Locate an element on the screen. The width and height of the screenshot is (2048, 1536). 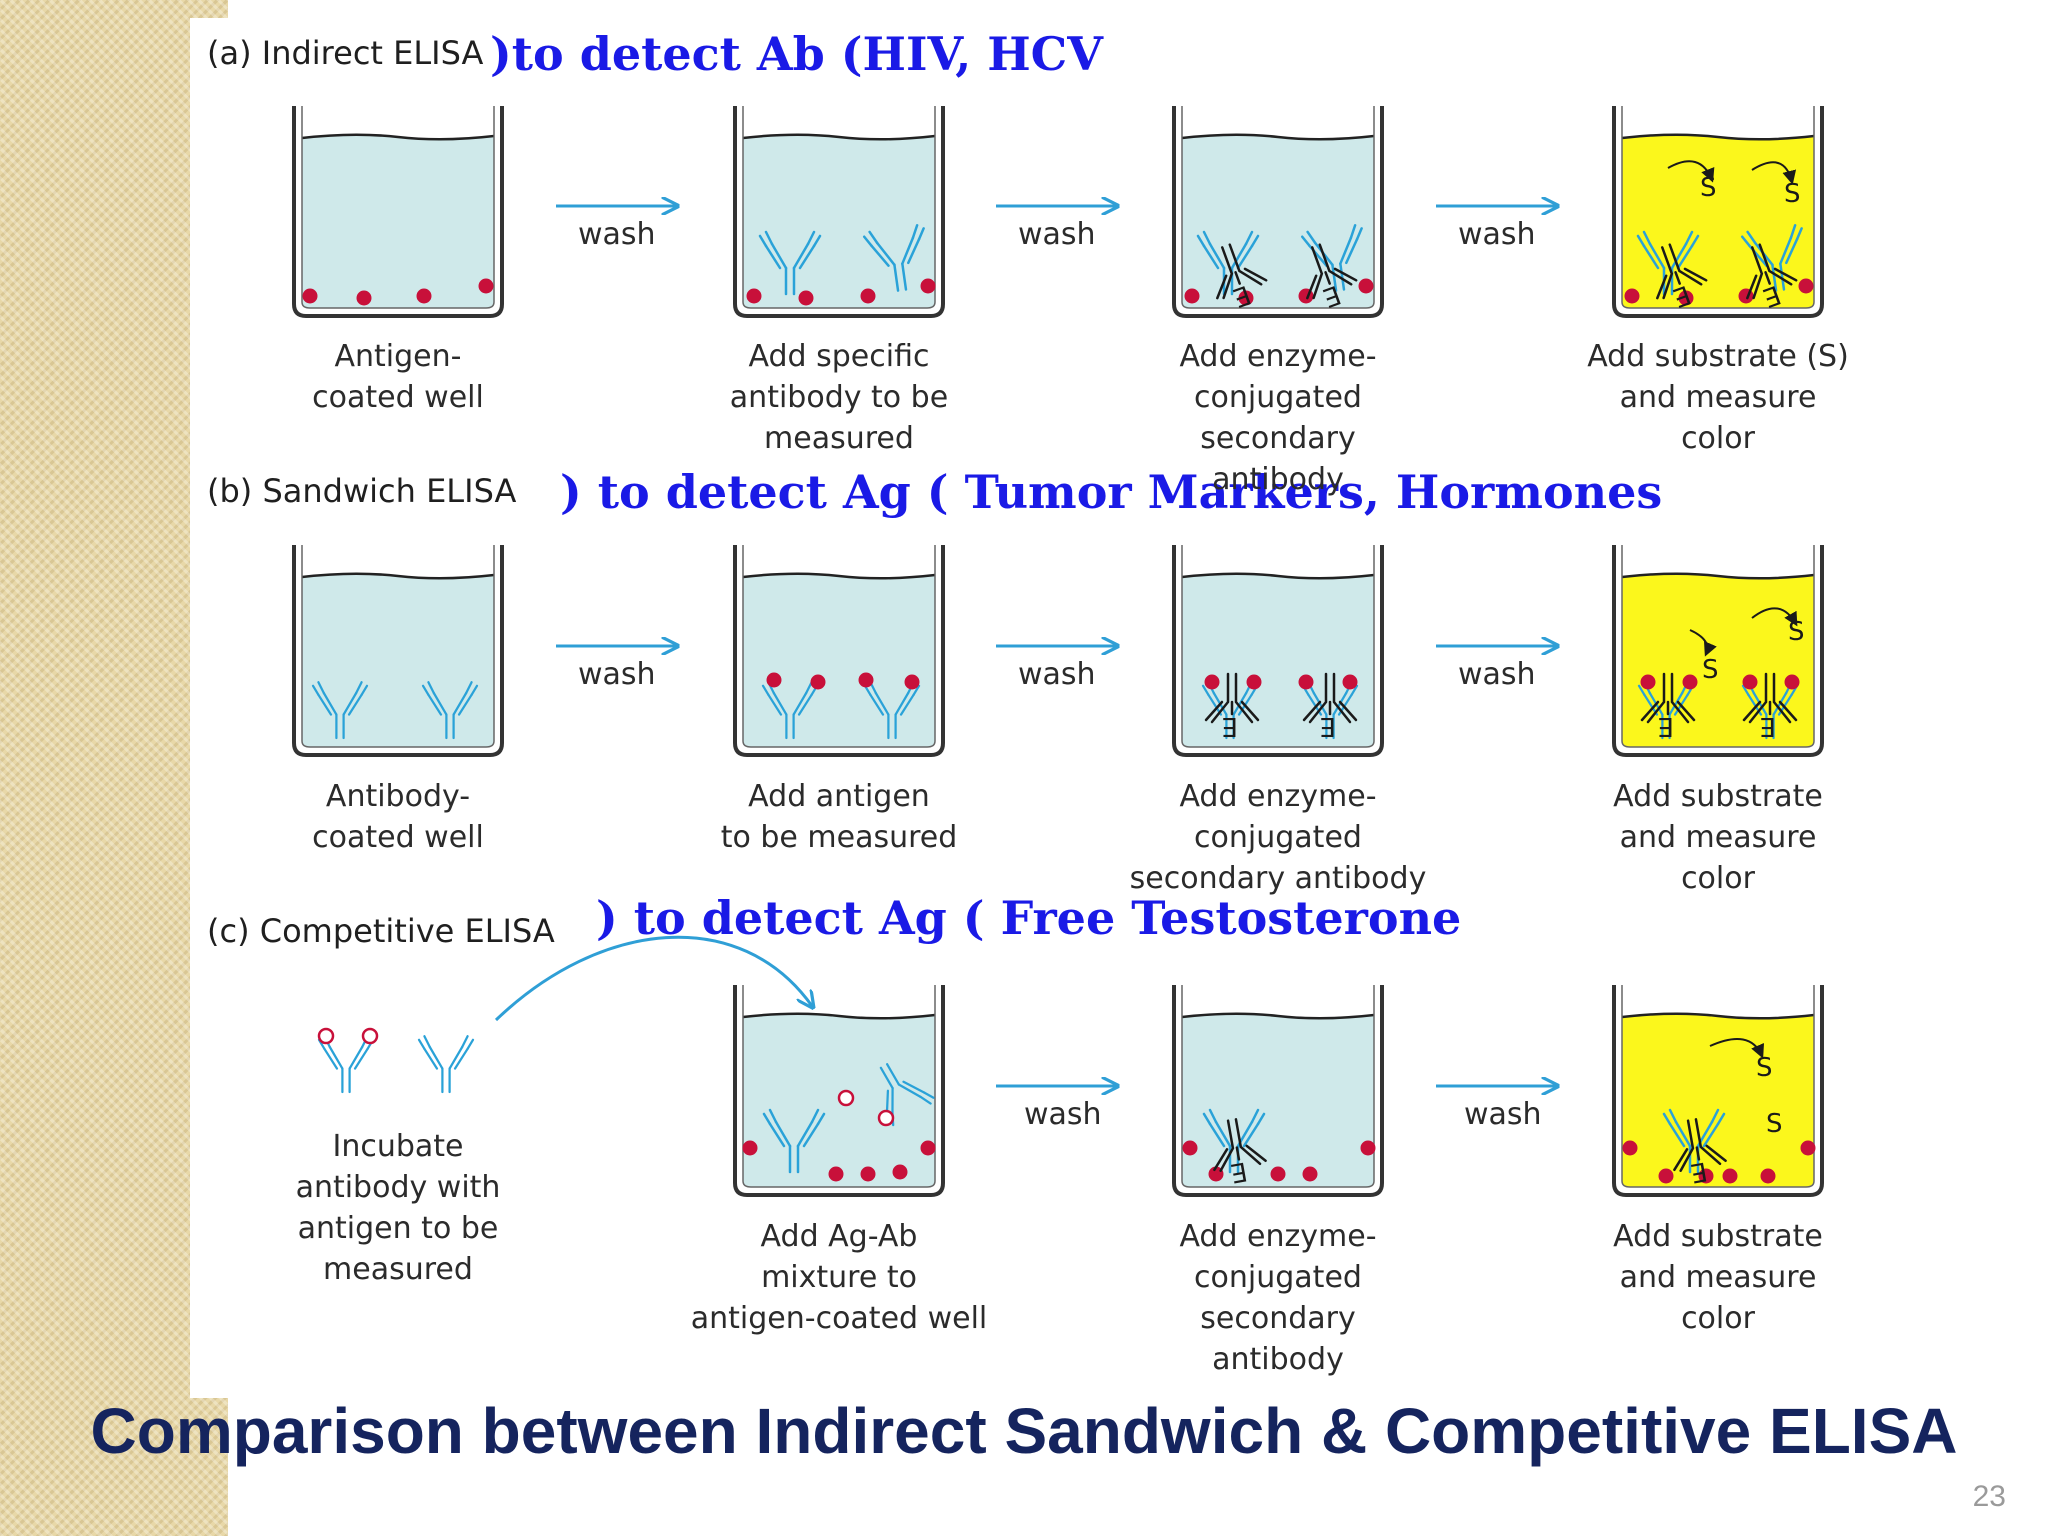
step-label-line: antigen to be is located at coordinates (398, 1228).